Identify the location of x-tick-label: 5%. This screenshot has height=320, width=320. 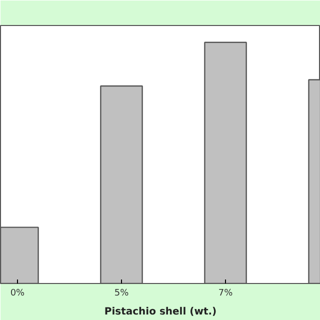
(122, 293).